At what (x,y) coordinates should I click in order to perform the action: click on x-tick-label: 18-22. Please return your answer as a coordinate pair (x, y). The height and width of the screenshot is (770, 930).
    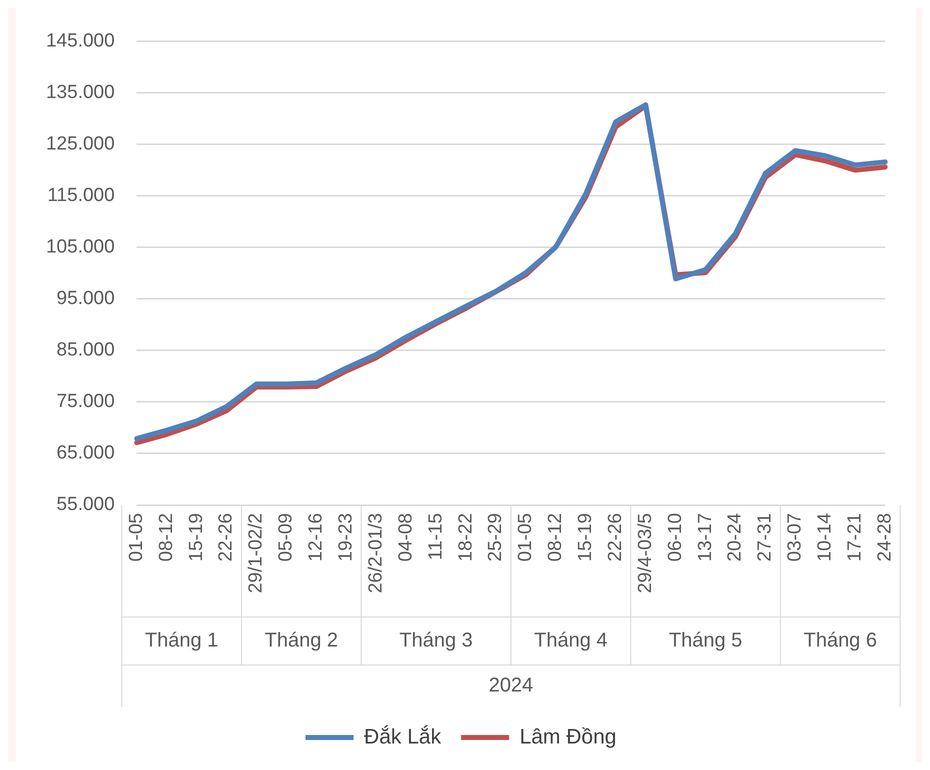
    Looking at the image, I should click on (465, 537).